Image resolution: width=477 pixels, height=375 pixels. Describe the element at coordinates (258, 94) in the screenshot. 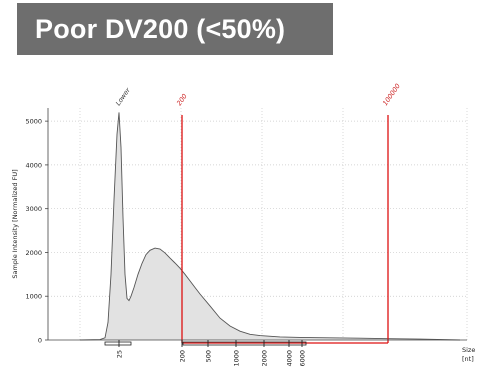

I see `peak-annotations: Lower 200 100000` at that location.